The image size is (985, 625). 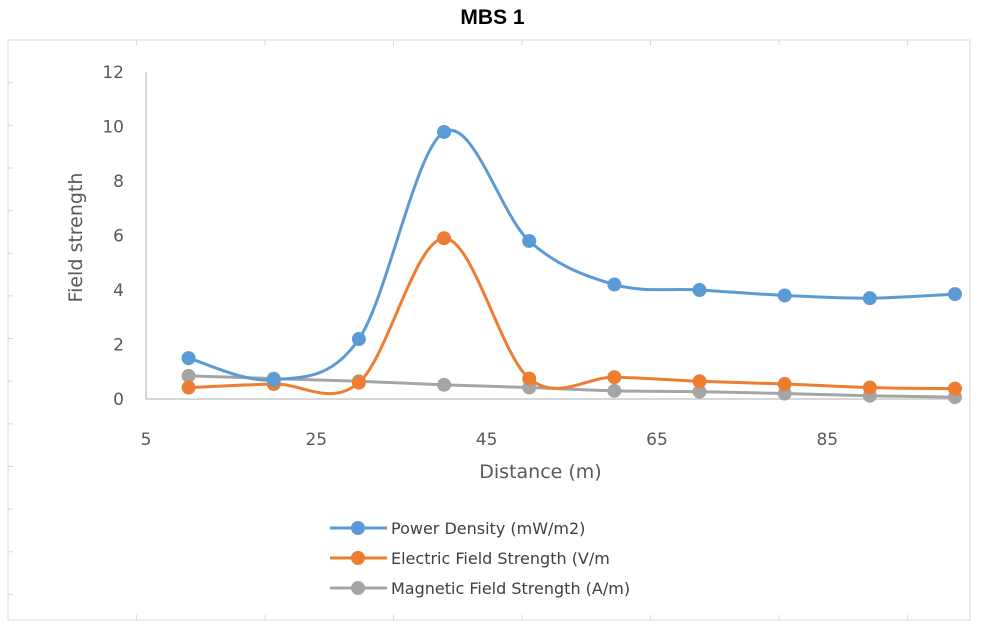 I want to click on x-tick-label: 25, so click(x=316, y=440).